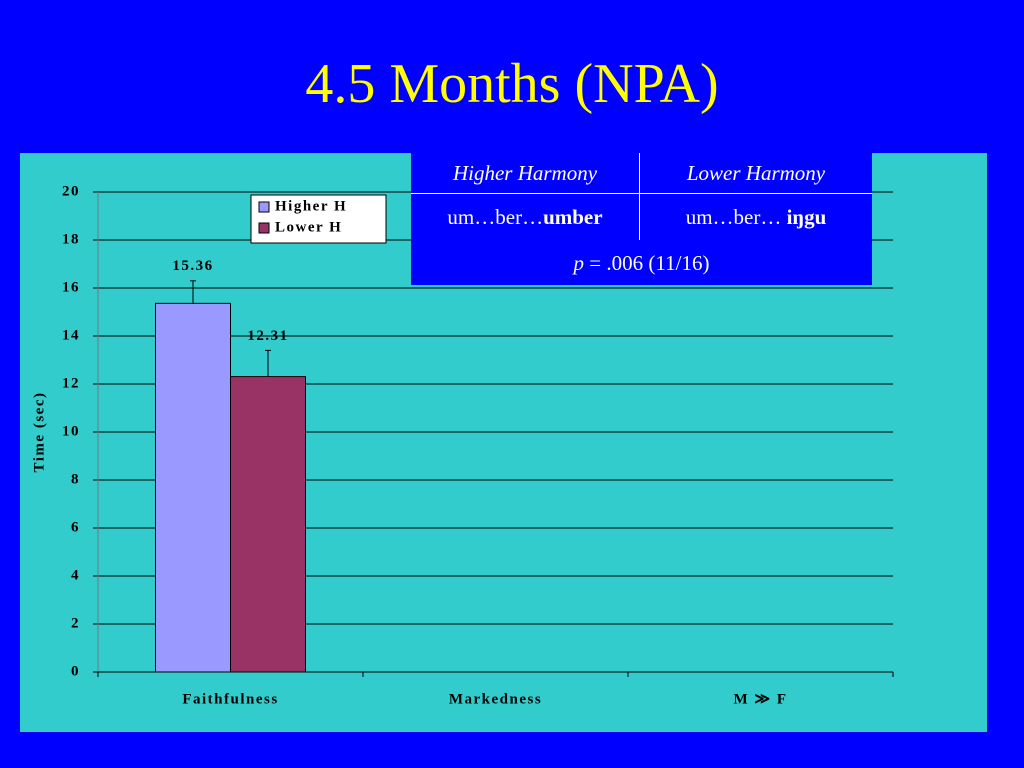  I want to click on y-tick-label: 14, so click(71, 335).